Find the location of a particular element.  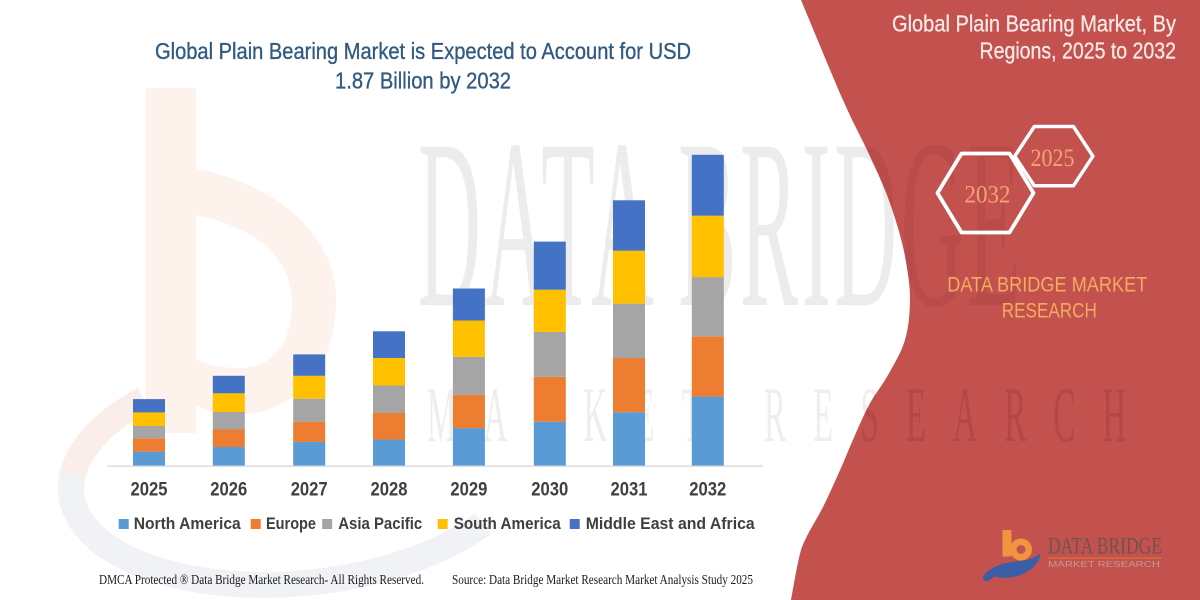

svg-text: DATA BRIDGE is located at coordinates (1105, 546).